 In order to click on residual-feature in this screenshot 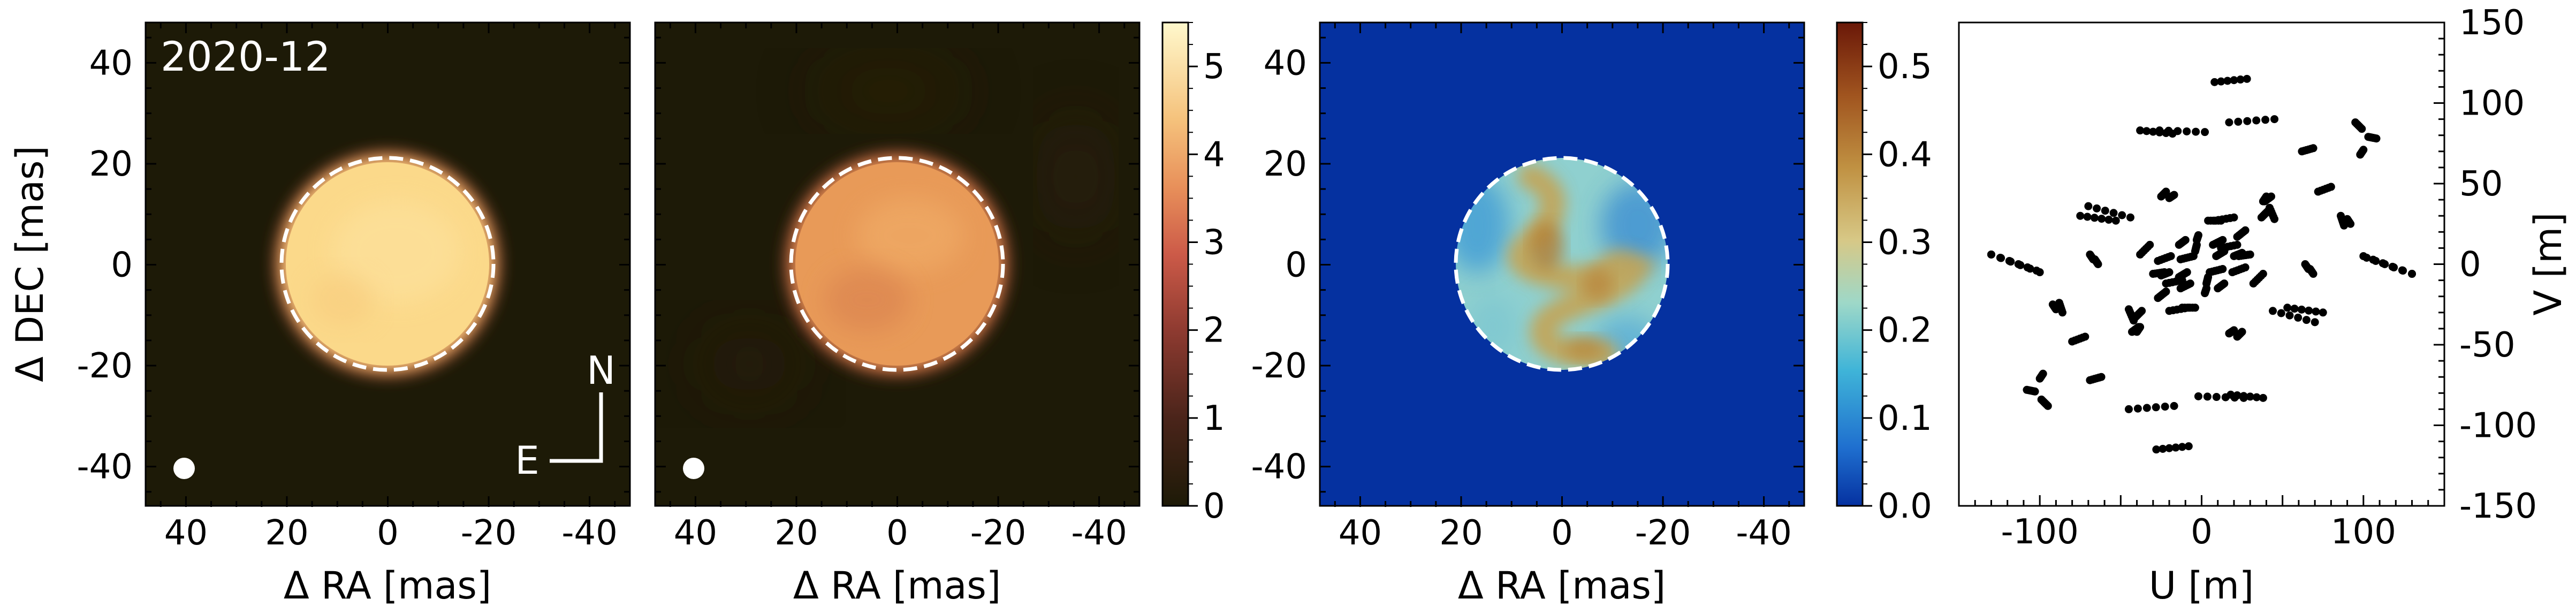, I will do `click(1584, 348)`.